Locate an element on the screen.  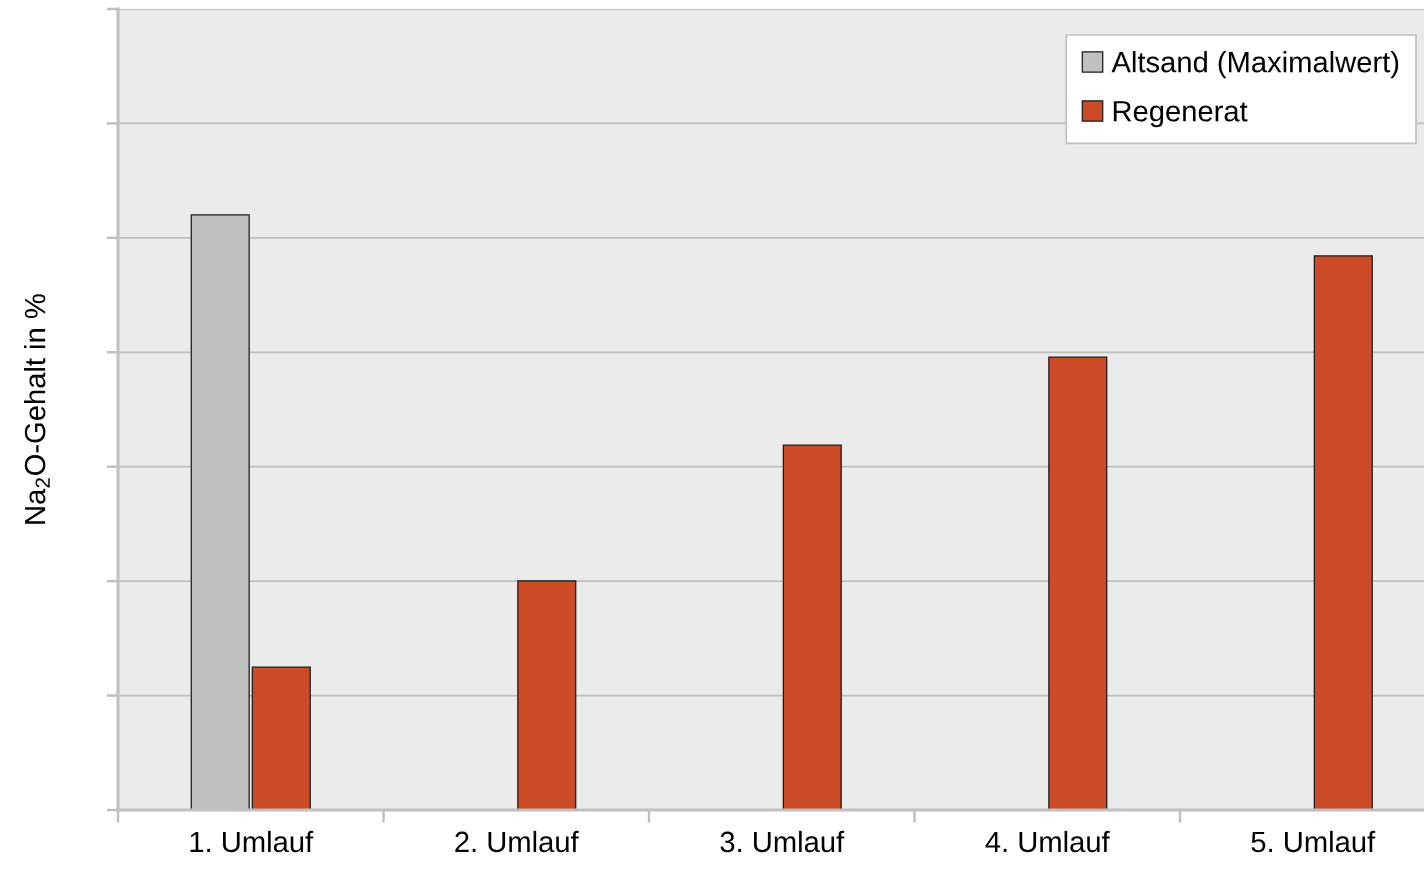
y-axis-title: Na$_{2}$O-Gehalt in % is located at coordinates (36, 409).